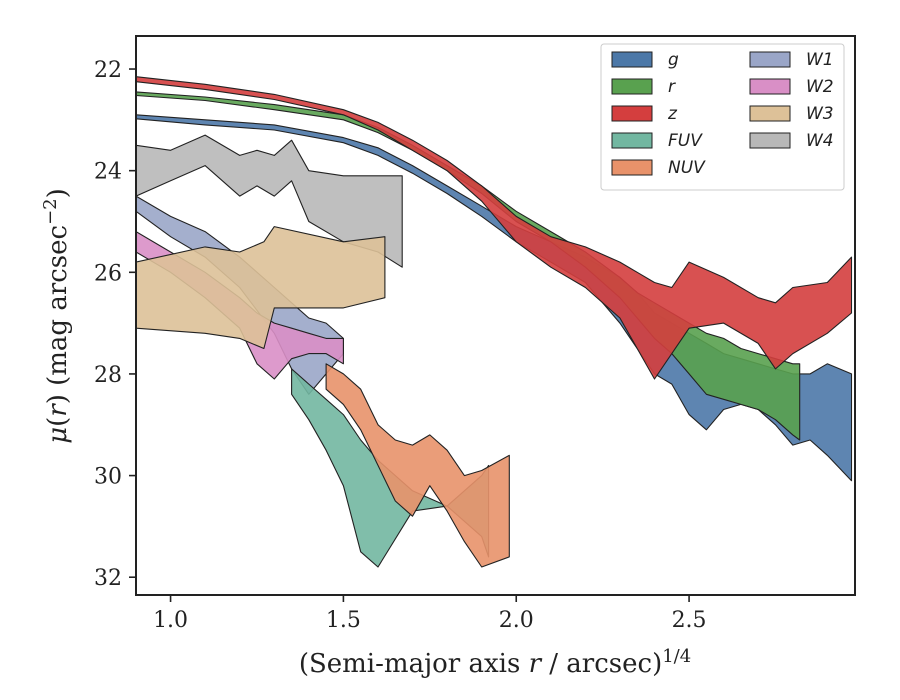 Image resolution: width=900 pixels, height=700 pixels. Describe the element at coordinates (108, 70) in the screenshot. I see `y-tick-label: 22` at that location.